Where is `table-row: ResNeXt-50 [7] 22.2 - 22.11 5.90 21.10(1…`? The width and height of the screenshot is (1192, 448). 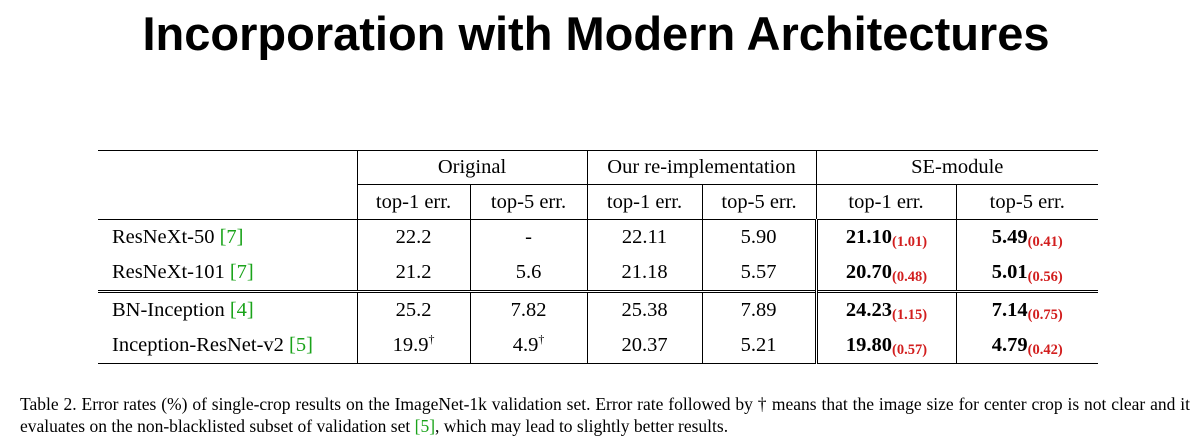
table-row: ResNeXt-50 [7] 22.2 - 22.11 5.90 21.10(1… is located at coordinates (598, 237).